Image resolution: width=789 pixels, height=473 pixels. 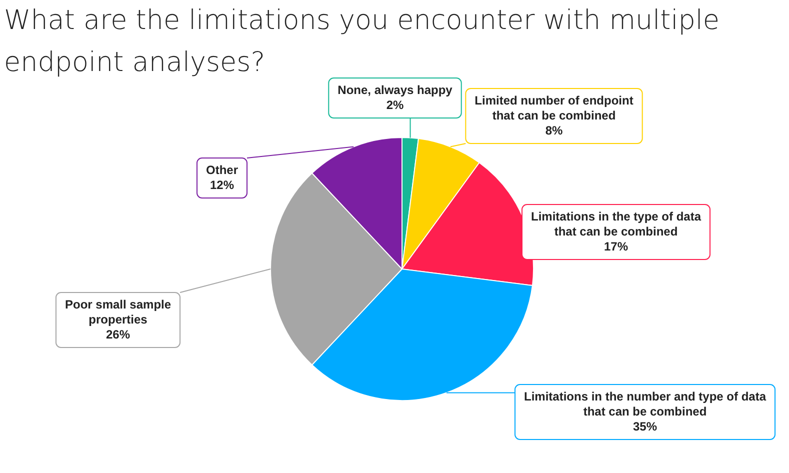 What do you see at coordinates (222, 169) in the screenshot?
I see `slice-label: Other` at bounding box center [222, 169].